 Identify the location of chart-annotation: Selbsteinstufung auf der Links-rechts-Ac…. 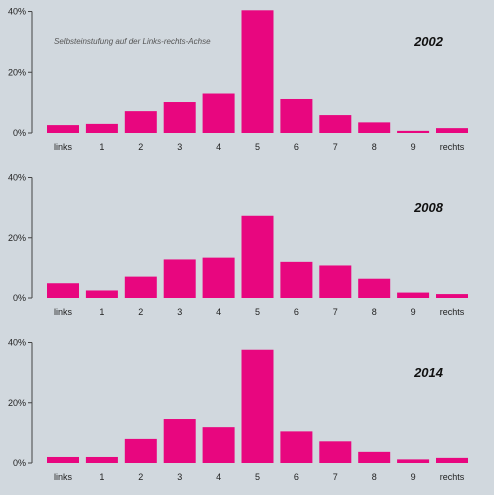
(132, 41).